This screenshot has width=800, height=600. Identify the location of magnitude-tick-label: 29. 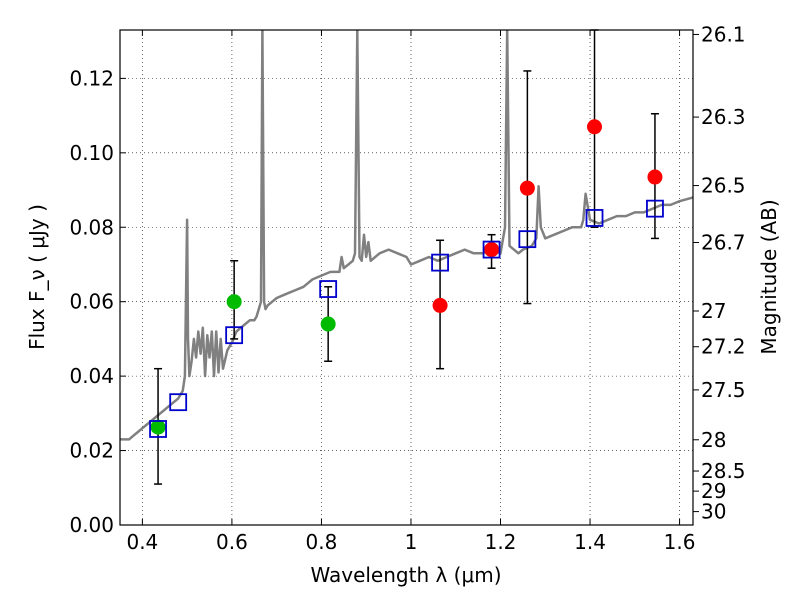
(713, 491).